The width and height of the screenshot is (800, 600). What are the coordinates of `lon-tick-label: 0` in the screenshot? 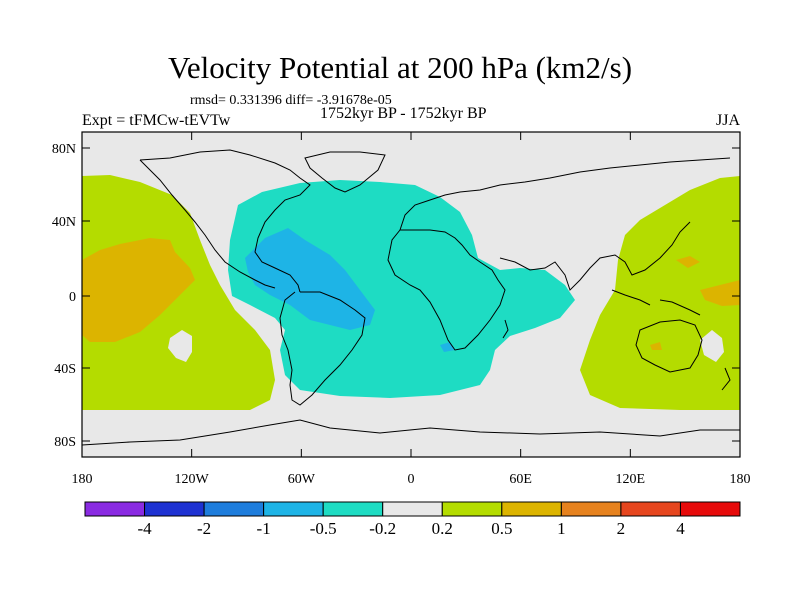 It's located at (411, 479).